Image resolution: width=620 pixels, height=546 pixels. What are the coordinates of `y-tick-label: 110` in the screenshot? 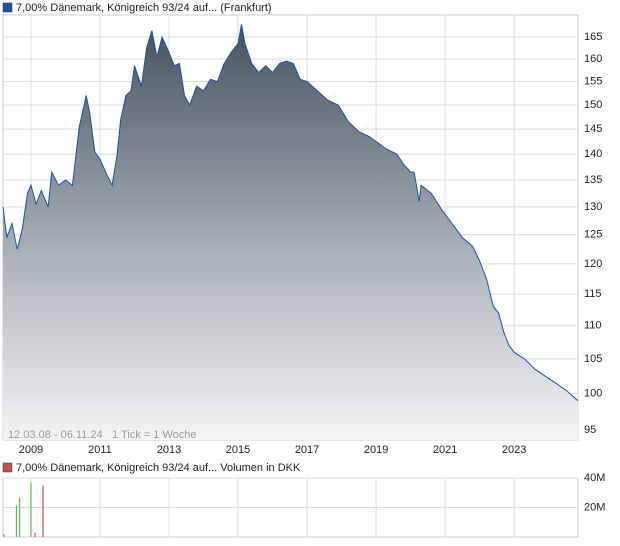 It's located at (593, 326).